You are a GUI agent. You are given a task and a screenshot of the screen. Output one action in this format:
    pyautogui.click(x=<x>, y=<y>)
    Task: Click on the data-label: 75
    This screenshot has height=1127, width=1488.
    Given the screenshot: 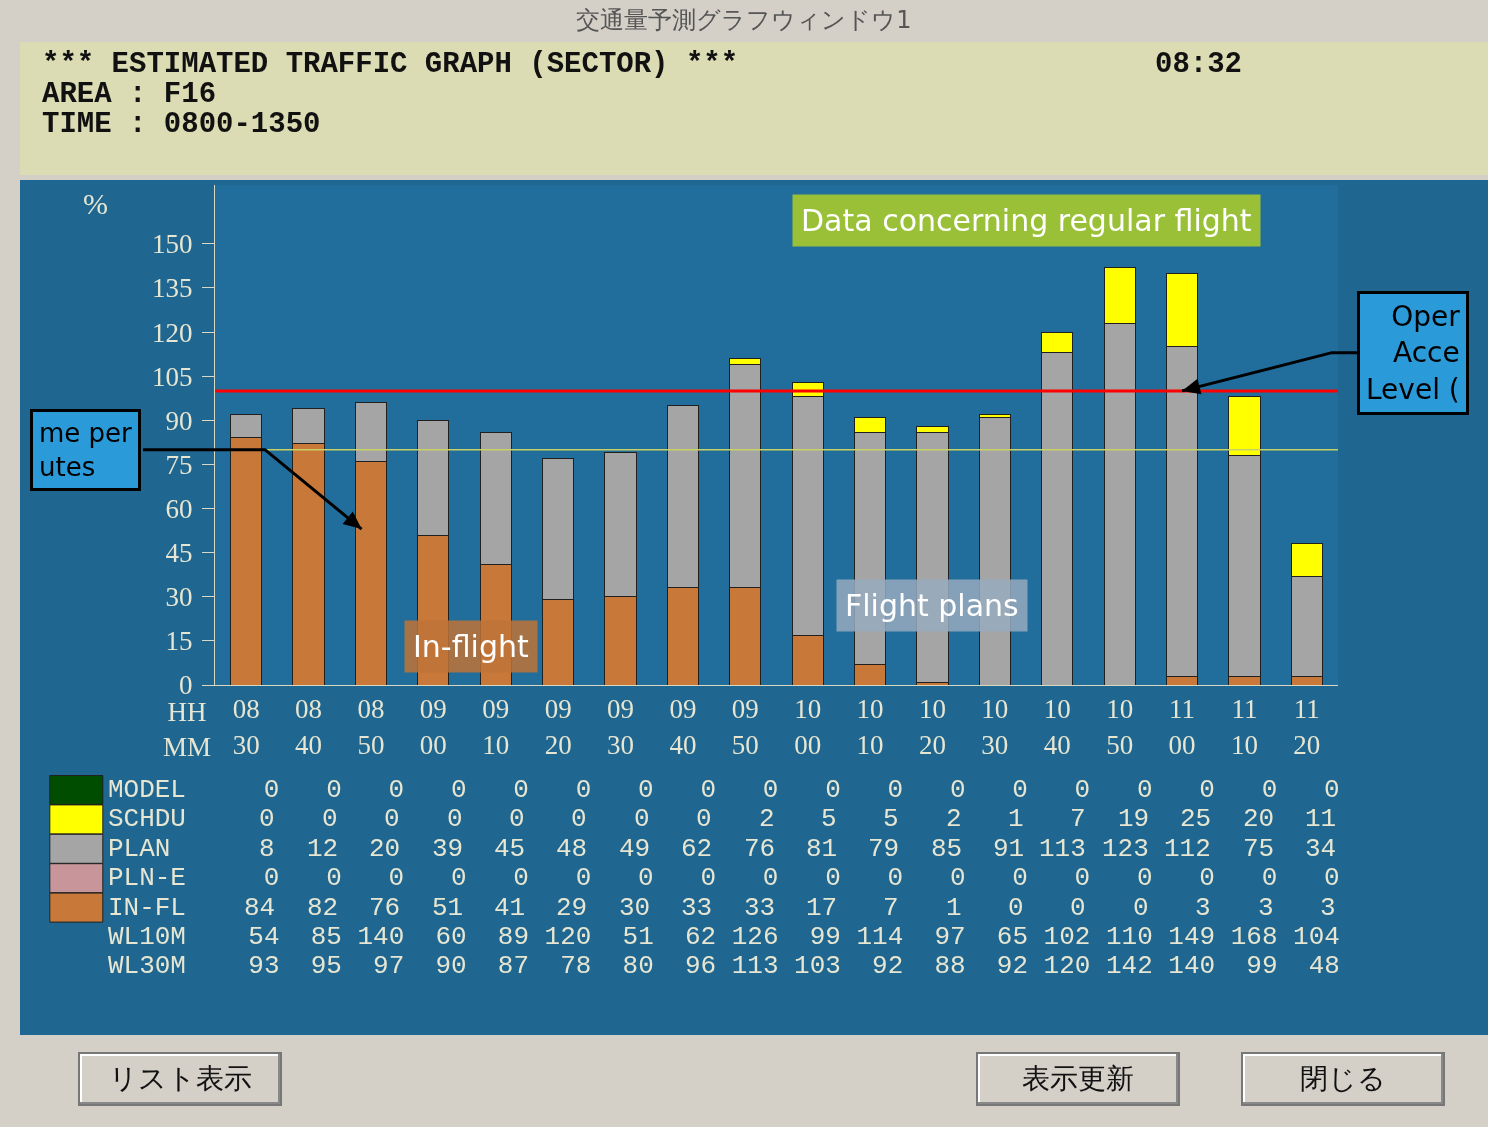 What is the action you would take?
    pyautogui.click(x=1259, y=849)
    